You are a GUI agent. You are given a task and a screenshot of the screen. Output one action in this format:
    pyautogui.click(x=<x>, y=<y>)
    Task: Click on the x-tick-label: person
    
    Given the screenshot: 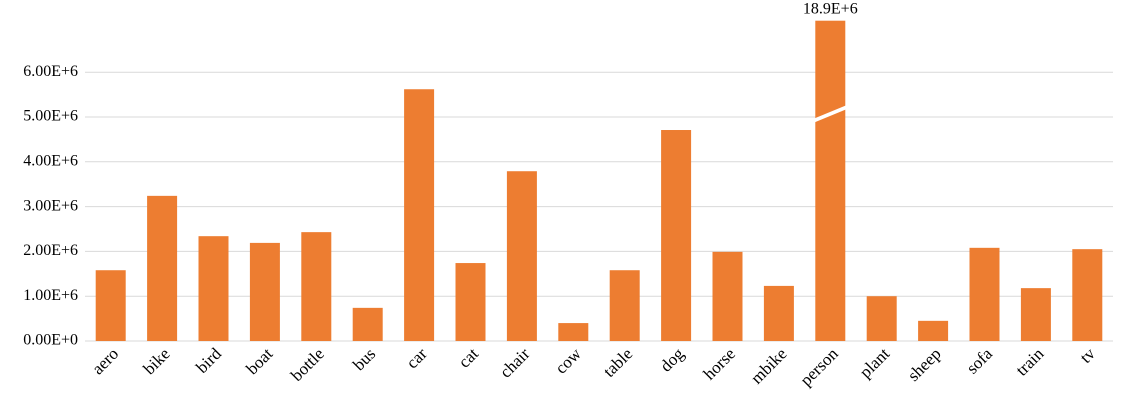 What is the action you would take?
    pyautogui.click(x=819, y=367)
    